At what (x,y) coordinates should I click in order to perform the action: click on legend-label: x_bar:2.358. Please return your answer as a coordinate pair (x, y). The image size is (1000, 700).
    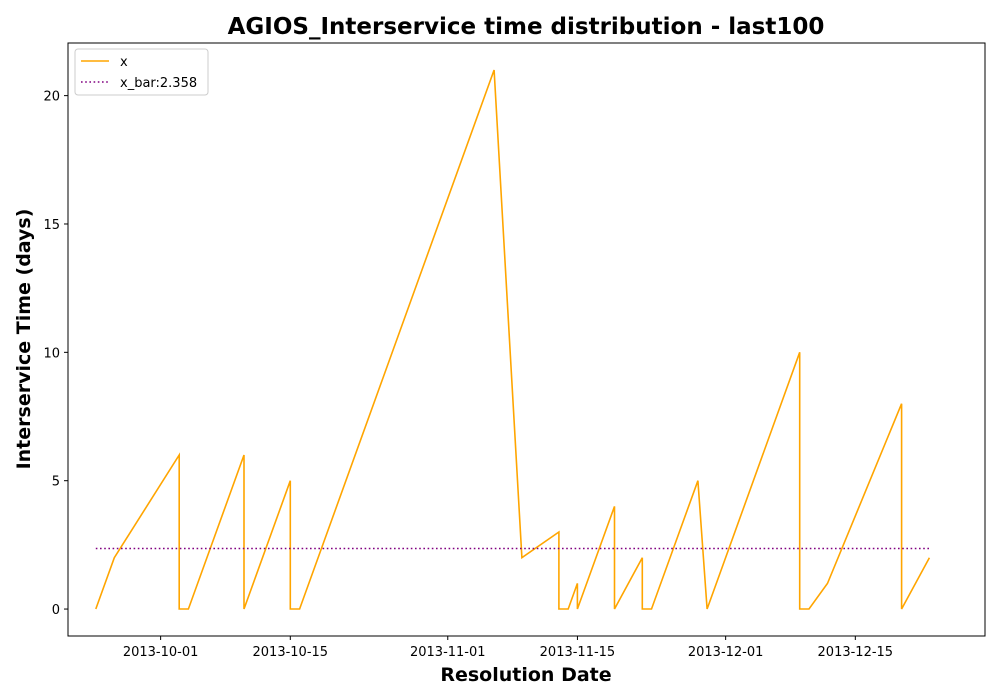
    Looking at the image, I should click on (158, 83).